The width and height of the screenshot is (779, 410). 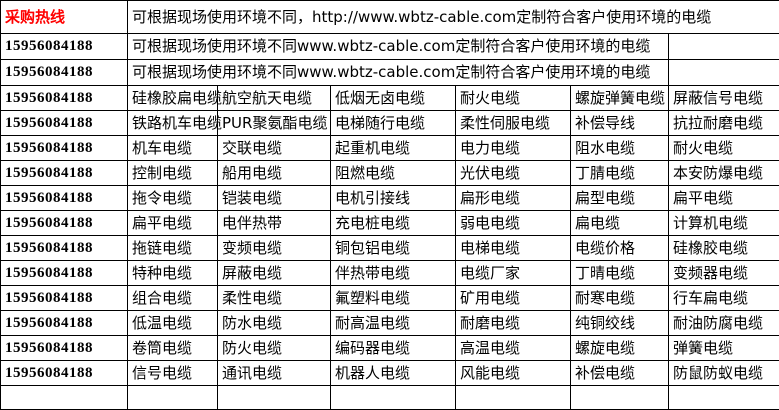 What do you see at coordinates (173, 323) in the screenshot?
I see `product-cell: 低温电缆` at bounding box center [173, 323].